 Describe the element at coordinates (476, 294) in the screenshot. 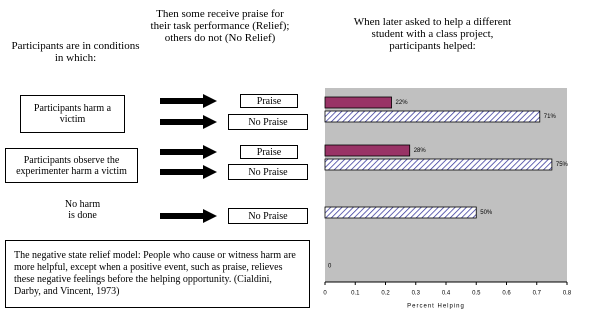

I see `x-tick-label: 0.5` at that location.